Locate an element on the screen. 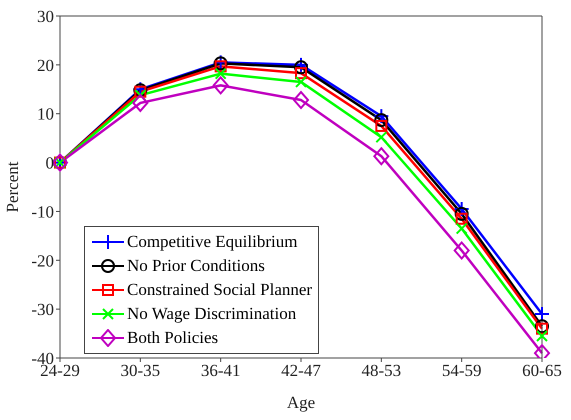  x-axis-title: Age is located at coordinates (301, 402).